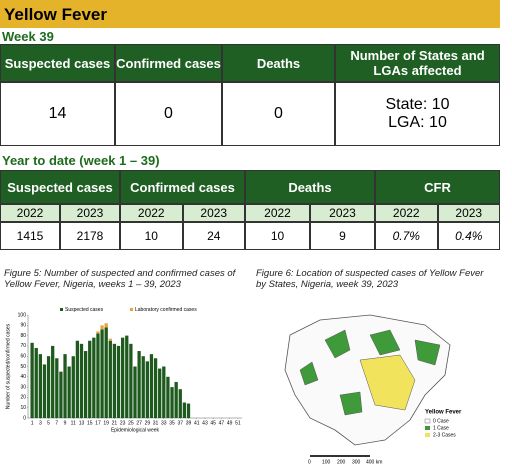 The height and width of the screenshot is (473, 512). I want to click on x-tick-label: 33, so click(164, 423).